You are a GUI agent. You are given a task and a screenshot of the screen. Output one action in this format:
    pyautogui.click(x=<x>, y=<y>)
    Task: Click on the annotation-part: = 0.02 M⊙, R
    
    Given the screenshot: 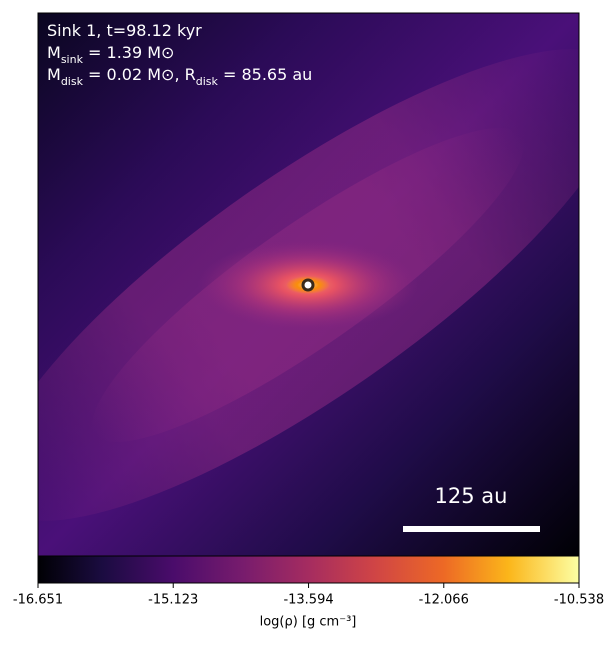 What is the action you would take?
    pyautogui.click(x=139, y=74)
    